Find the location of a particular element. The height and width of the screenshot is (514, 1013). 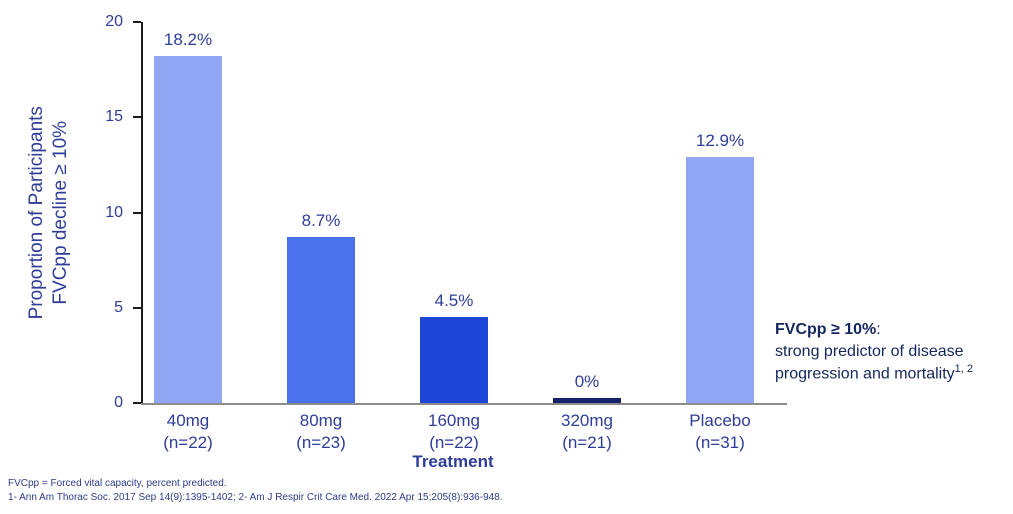

bar-80mg is located at coordinates (321, 320).